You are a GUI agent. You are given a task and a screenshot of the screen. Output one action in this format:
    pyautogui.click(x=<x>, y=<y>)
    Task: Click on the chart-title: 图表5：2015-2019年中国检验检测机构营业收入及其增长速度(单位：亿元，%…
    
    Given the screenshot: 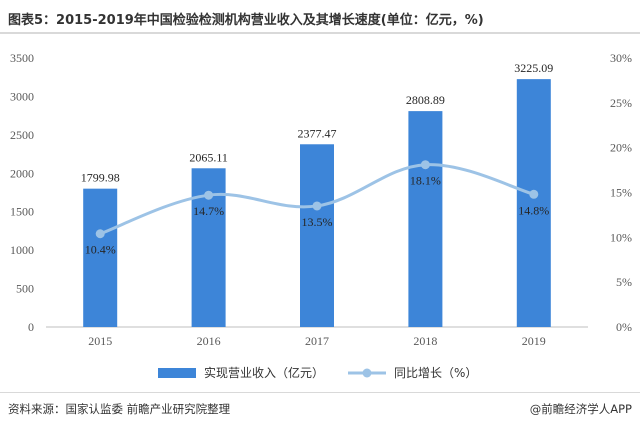 What is the action you would take?
    pyautogui.click(x=246, y=20)
    